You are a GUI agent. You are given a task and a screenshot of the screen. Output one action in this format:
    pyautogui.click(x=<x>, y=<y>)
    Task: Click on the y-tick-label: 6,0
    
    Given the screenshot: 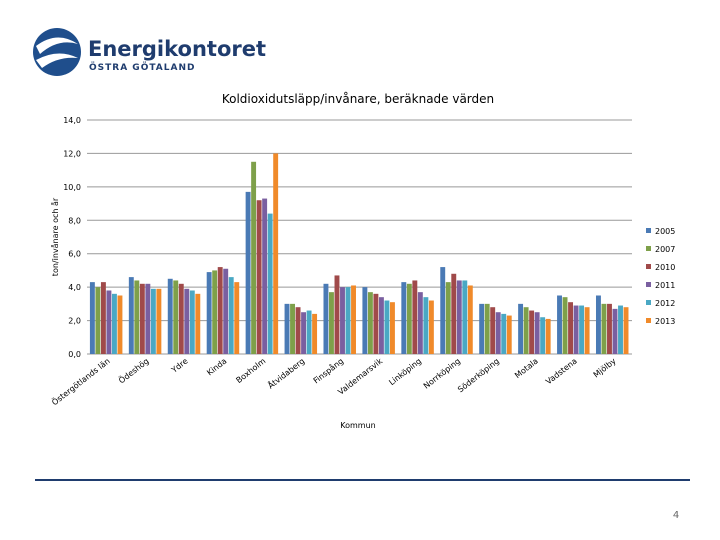 What is the action you would take?
    pyautogui.click(x=74, y=254)
    